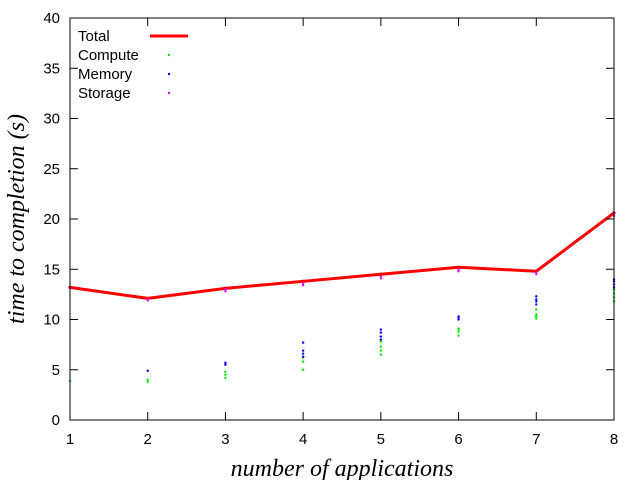  I want to click on x-tick-label: 1, so click(70, 439).